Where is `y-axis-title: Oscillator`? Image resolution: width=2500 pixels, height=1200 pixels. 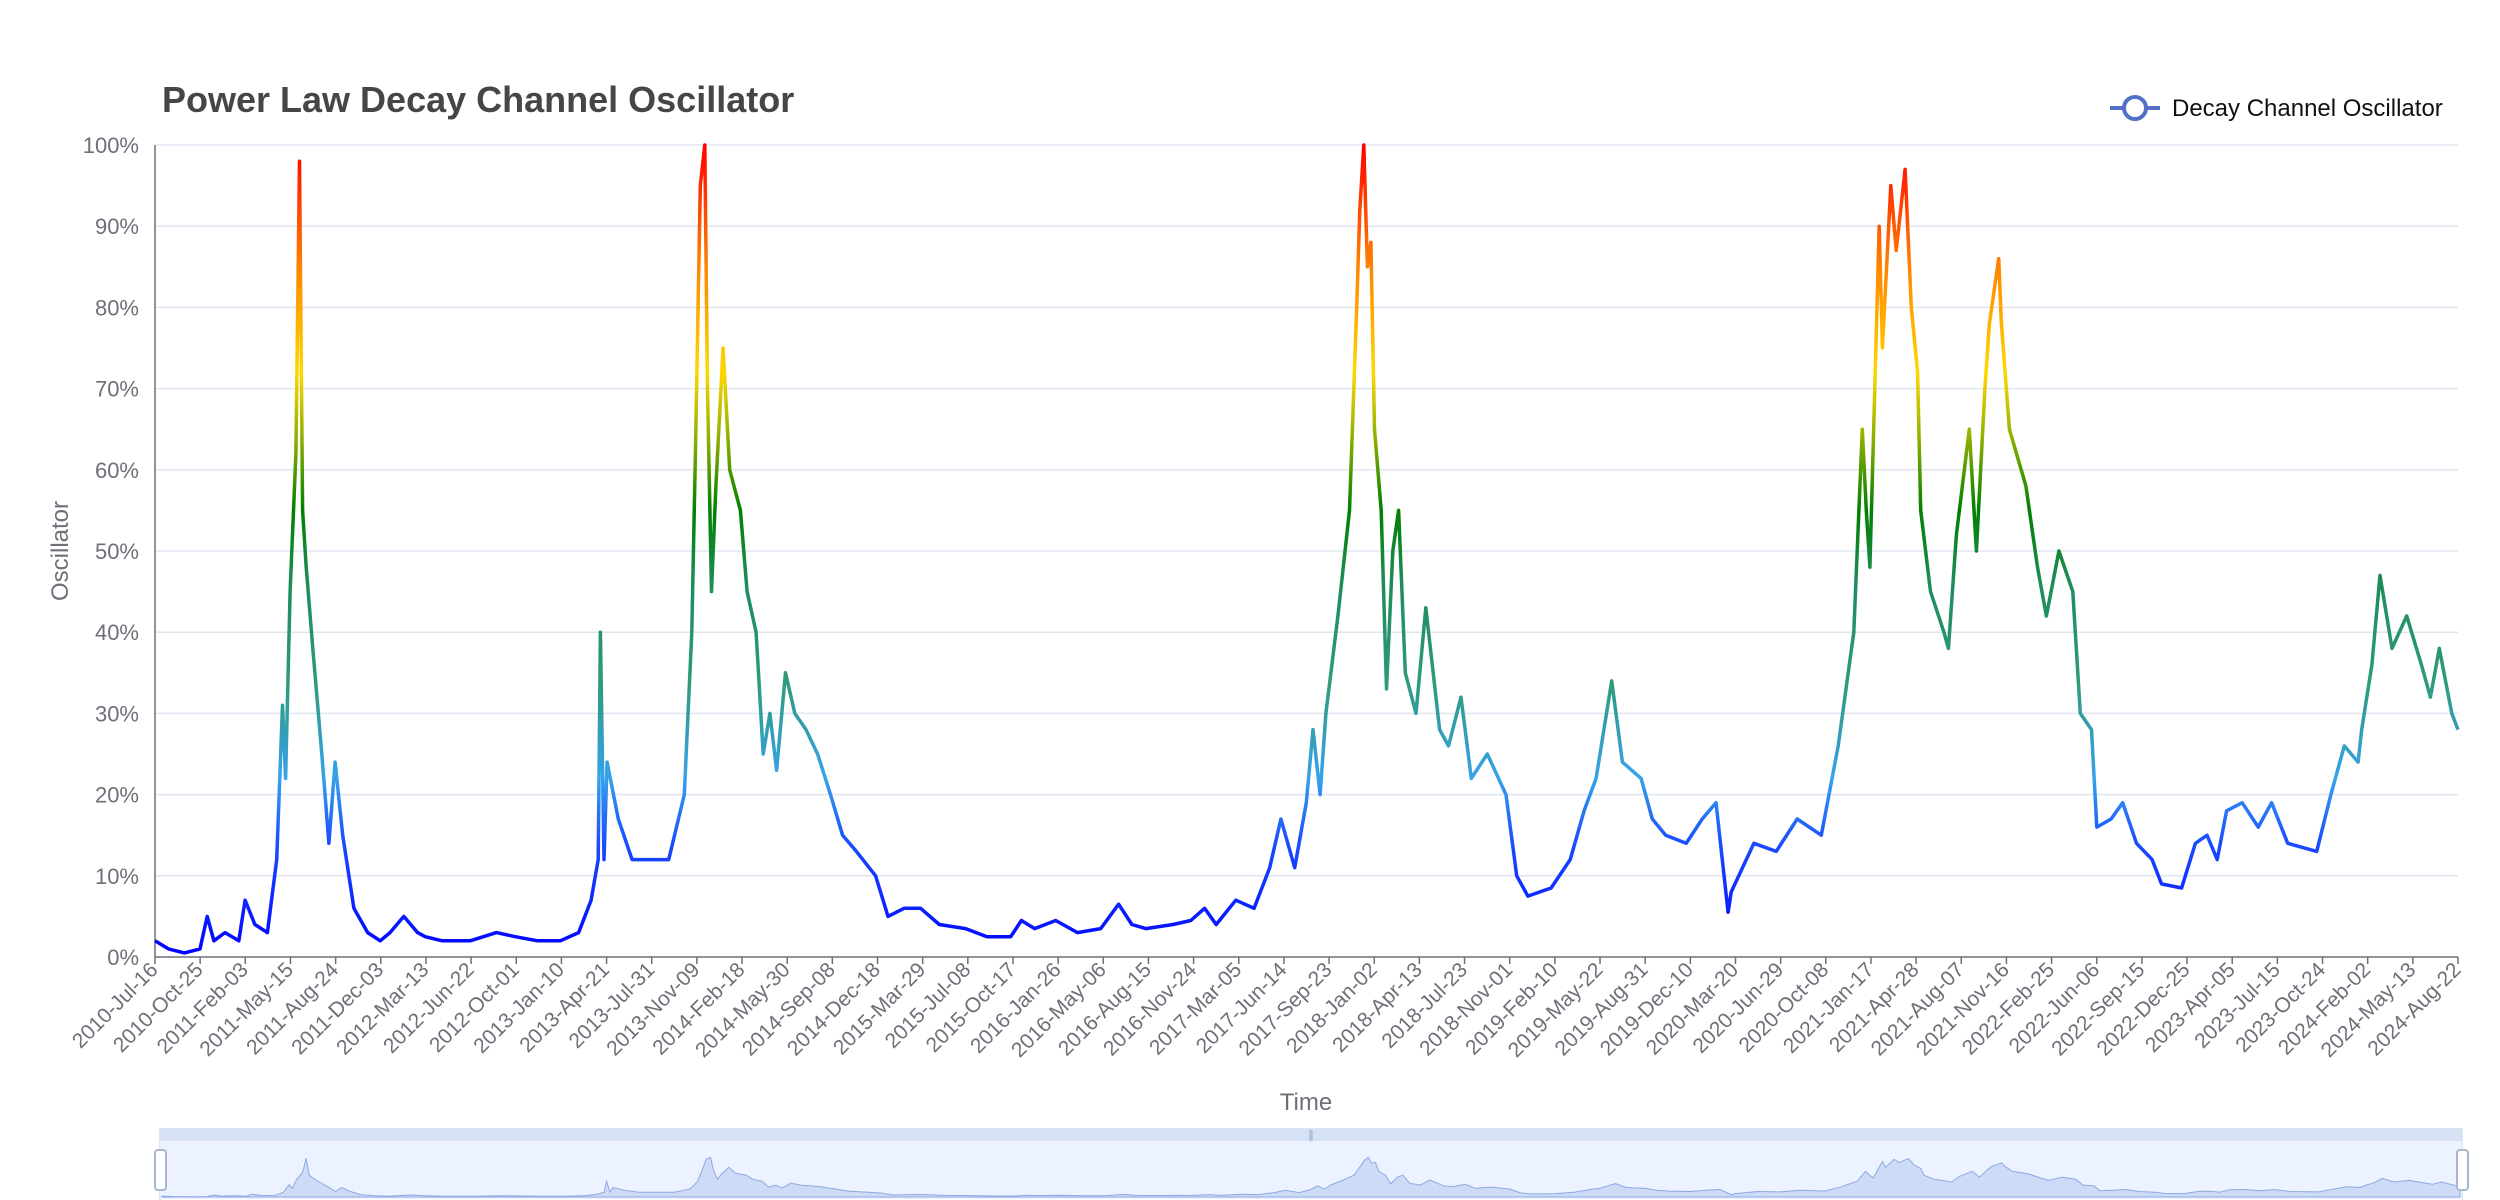
y-axis-title: Oscillator is located at coordinates (60, 551).